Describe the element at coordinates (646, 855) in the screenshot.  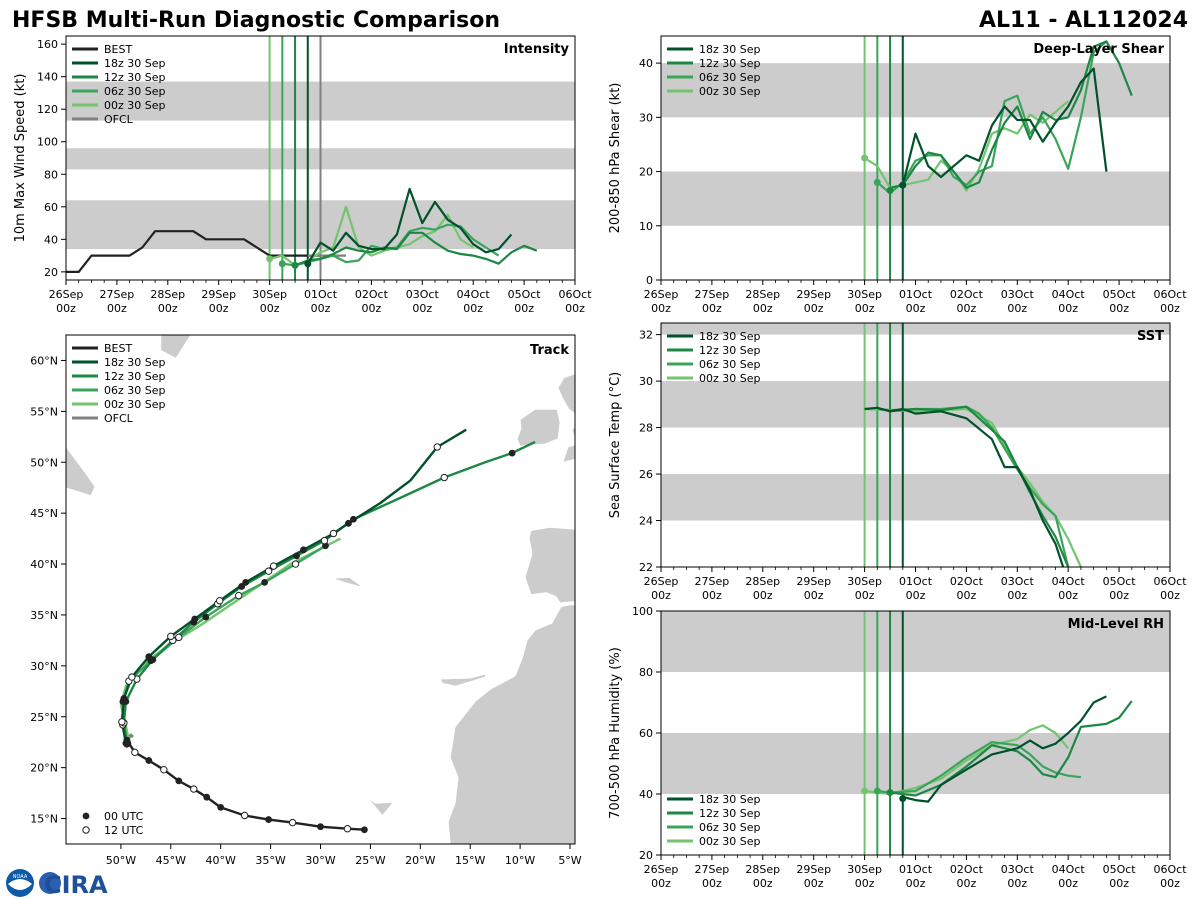
I see `rh-ytick-label: 20` at that location.